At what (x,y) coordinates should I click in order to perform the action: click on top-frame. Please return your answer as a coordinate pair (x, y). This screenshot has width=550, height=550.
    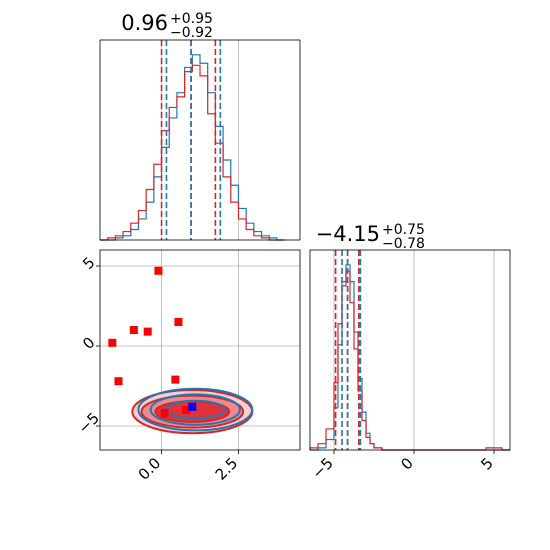
    Looking at the image, I should click on (200, 140).